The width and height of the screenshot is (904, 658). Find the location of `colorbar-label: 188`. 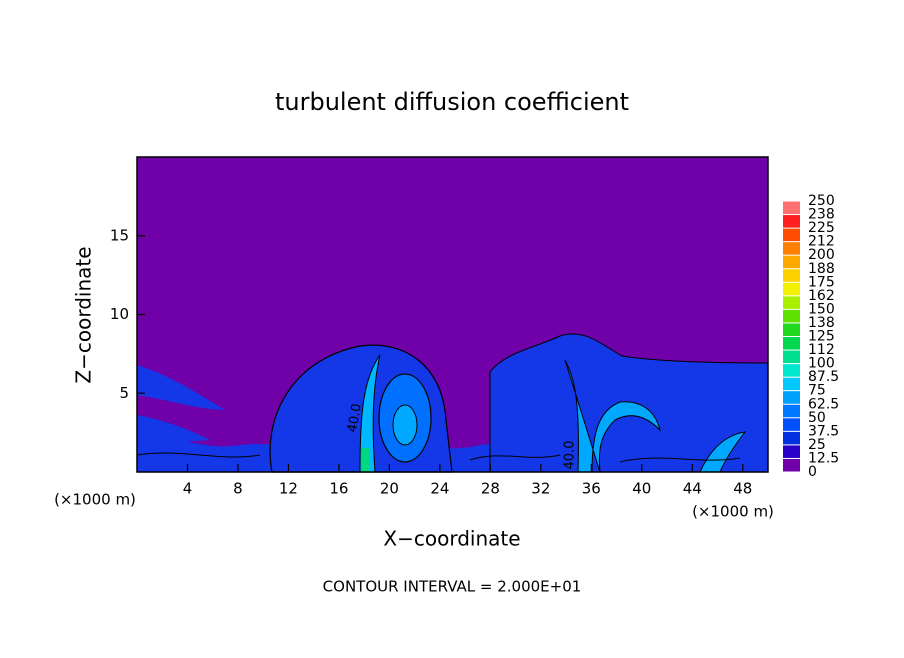

colorbar-label: 188 is located at coordinates (821, 269).